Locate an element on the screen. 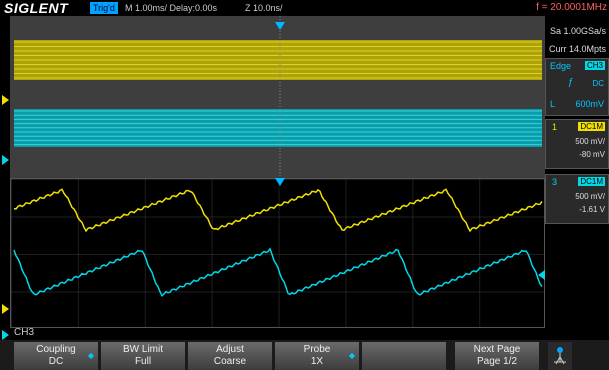 This screenshot has width=609, height=370. trigger-level-label: L is located at coordinates (553, 104).